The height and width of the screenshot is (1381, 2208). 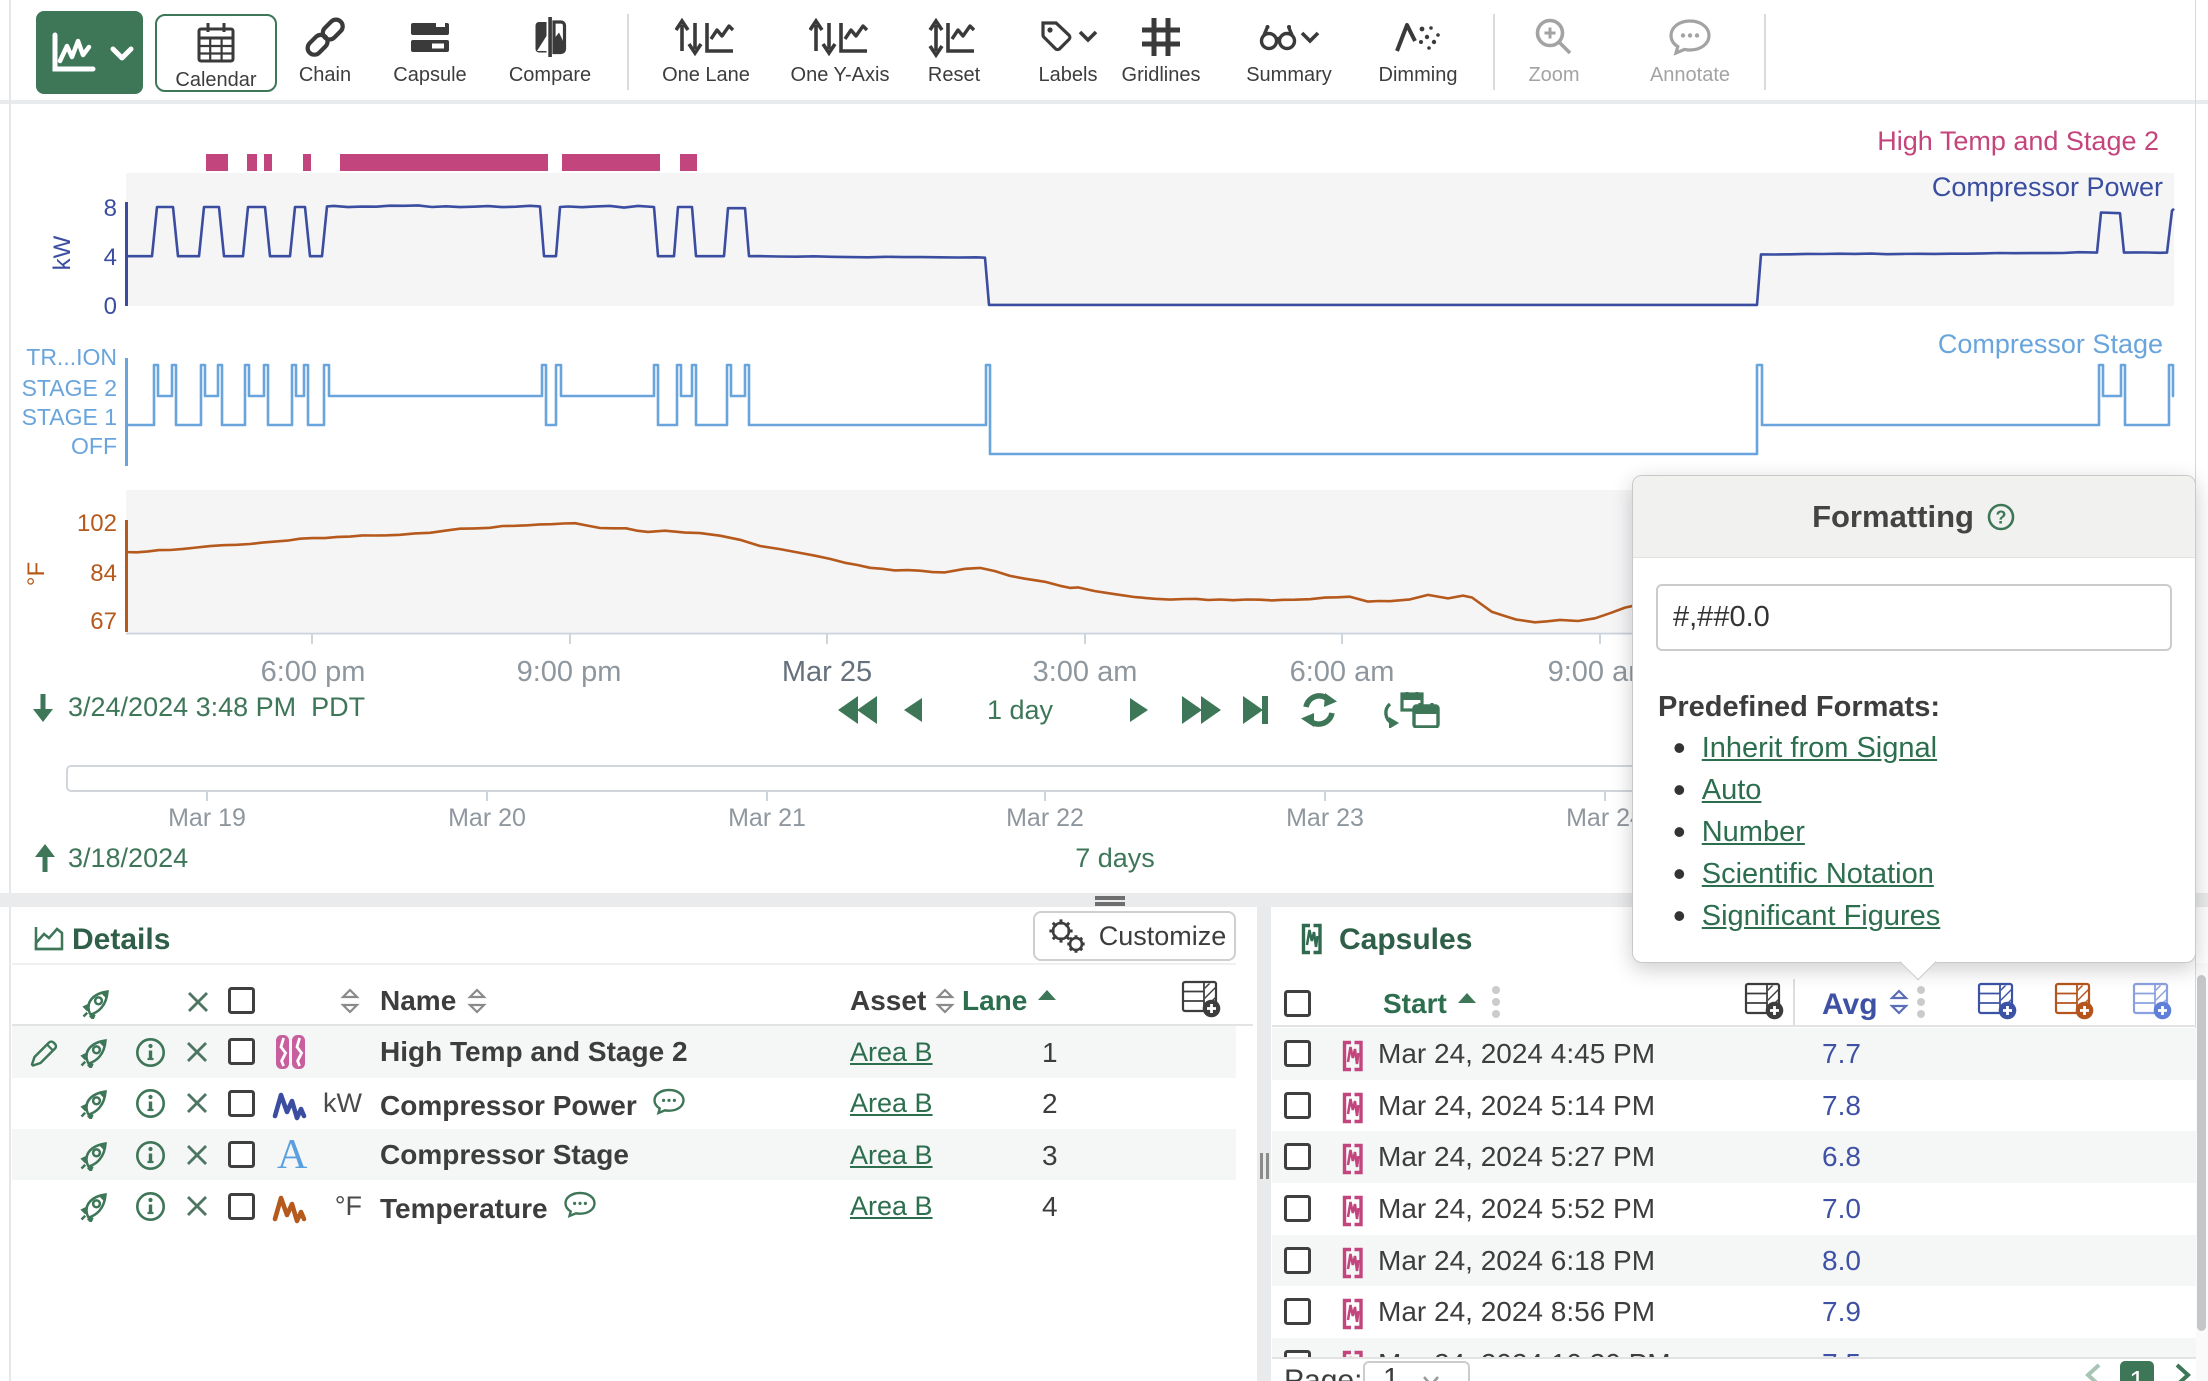 What do you see at coordinates (313, 672) in the screenshot?
I see `svg-text: 6:00 pm` at bounding box center [313, 672].